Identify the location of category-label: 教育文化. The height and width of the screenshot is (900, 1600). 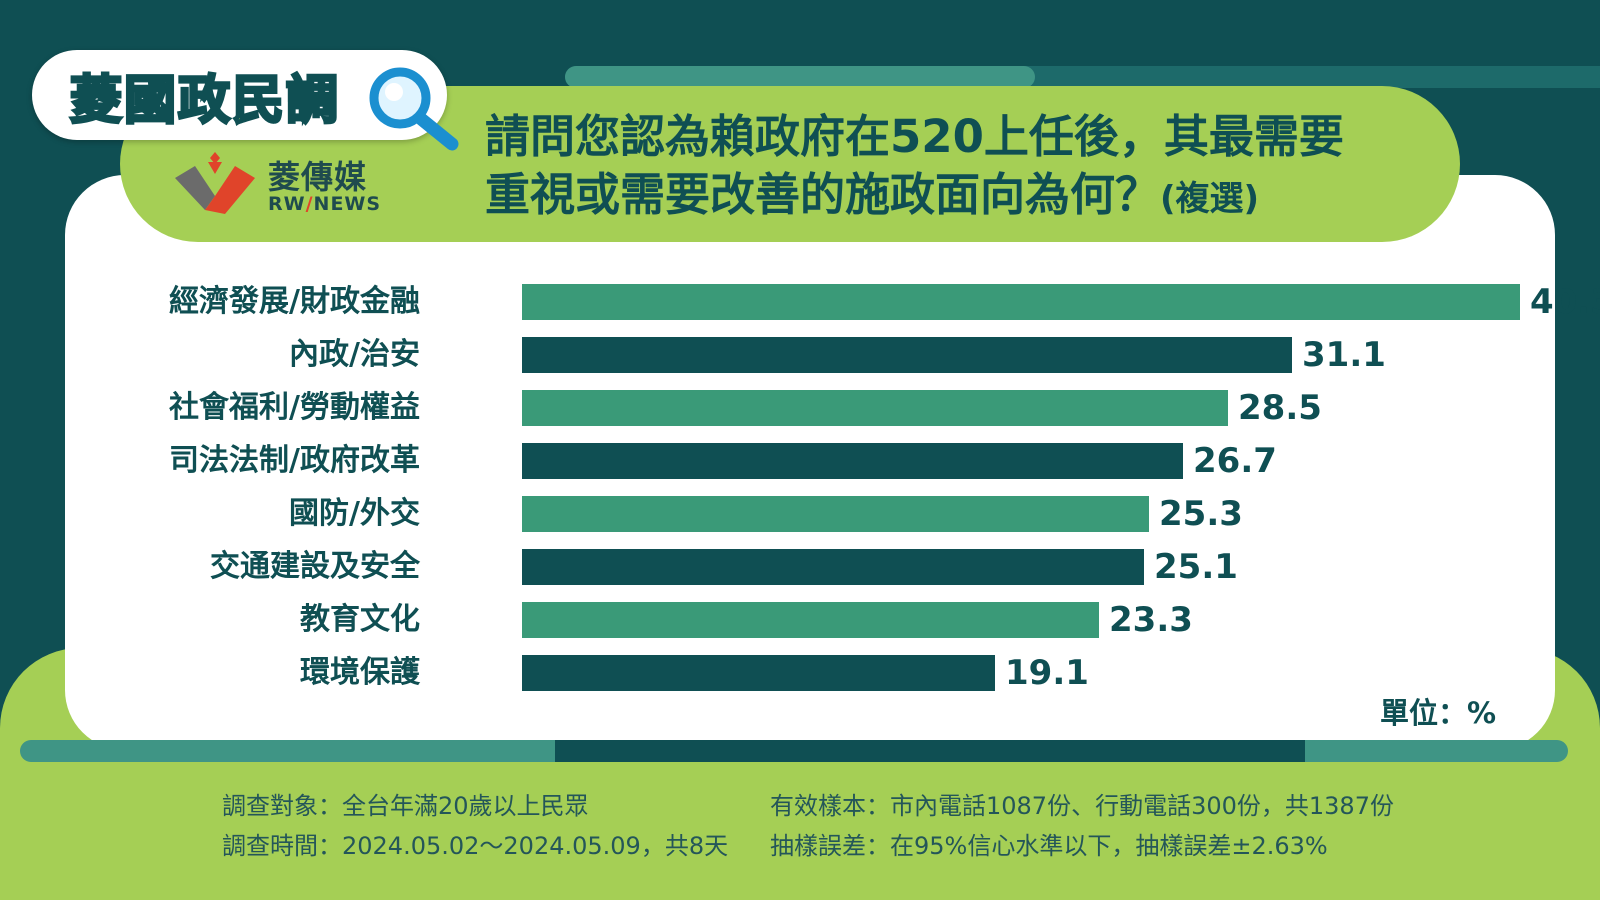
(360, 619).